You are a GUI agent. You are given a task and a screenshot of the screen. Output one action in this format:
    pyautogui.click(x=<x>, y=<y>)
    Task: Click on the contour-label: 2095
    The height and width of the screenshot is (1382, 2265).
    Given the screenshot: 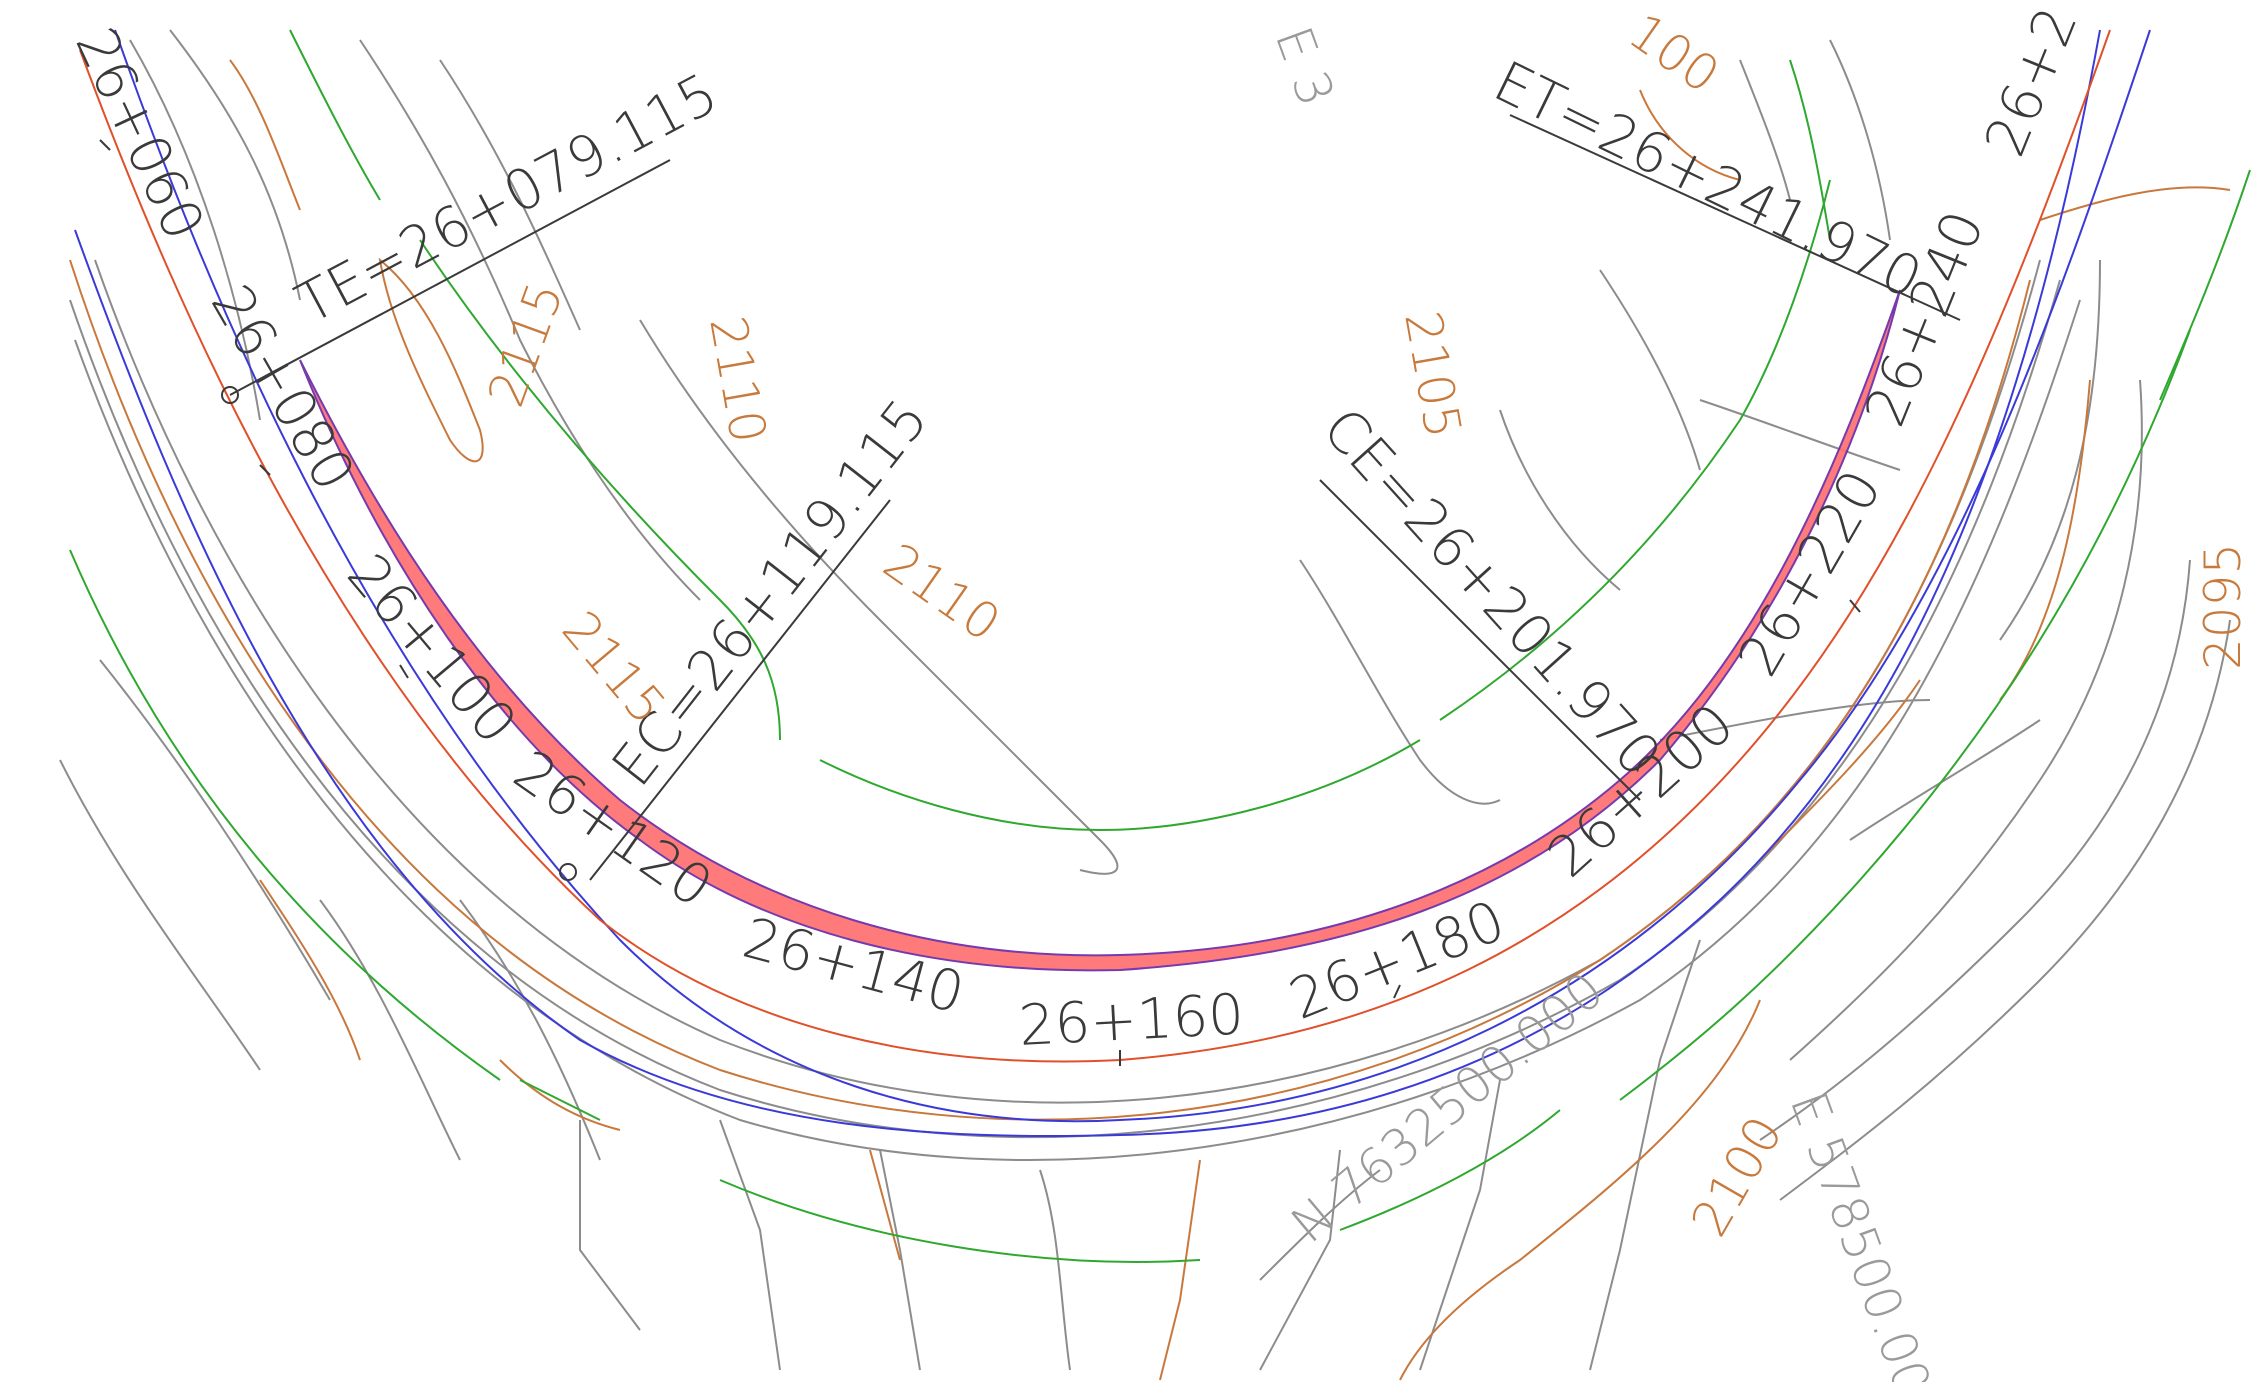 What is the action you would take?
    pyautogui.click(x=2223, y=606)
    